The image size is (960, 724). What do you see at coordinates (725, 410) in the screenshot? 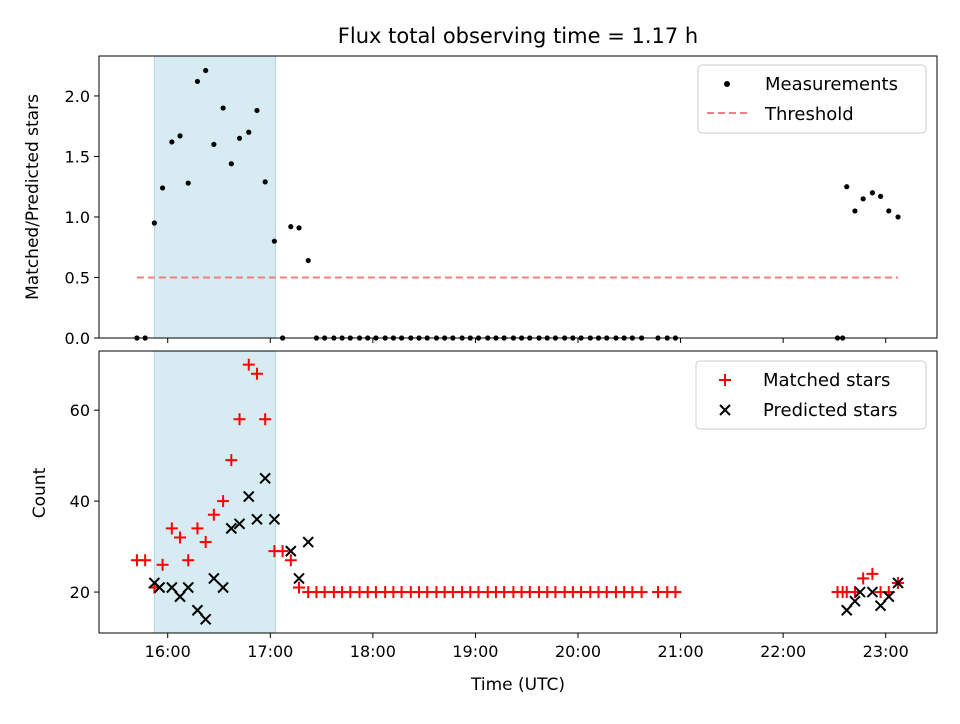
I see `legend-predicted-marker` at bounding box center [725, 410].